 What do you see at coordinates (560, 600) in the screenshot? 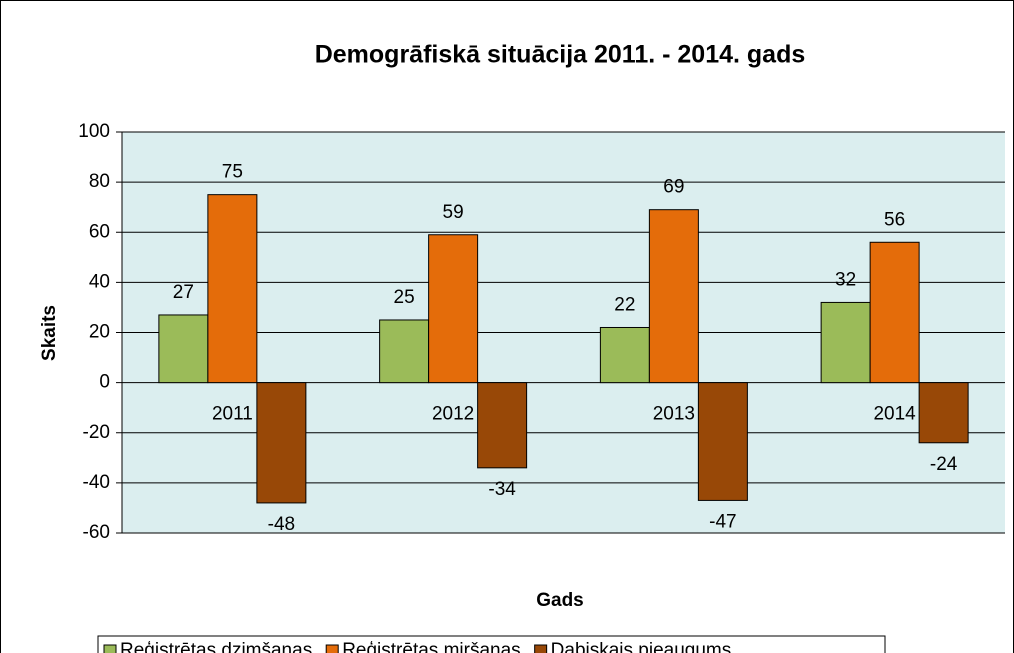
I see `x-axis-label: Gads` at bounding box center [560, 600].